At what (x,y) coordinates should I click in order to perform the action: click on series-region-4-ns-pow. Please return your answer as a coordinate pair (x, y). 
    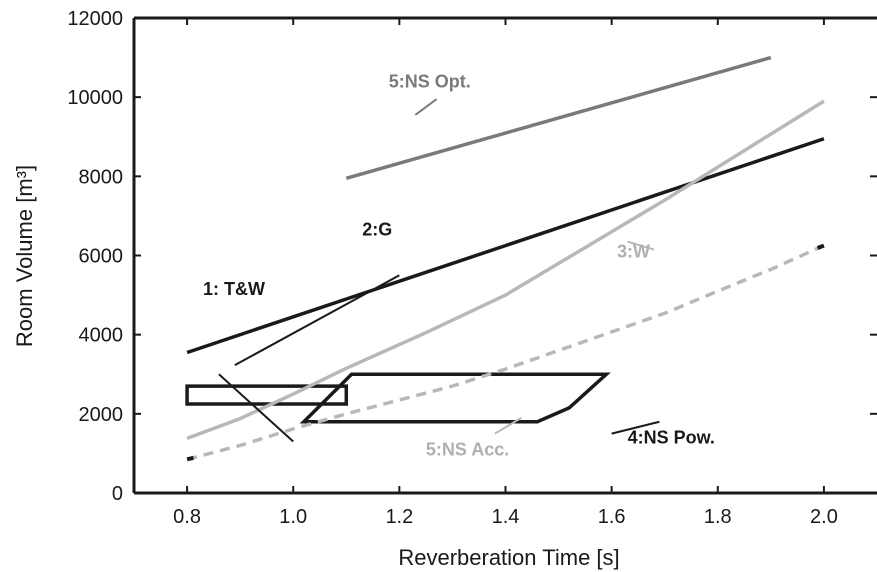
    Looking at the image, I should click on (455, 398).